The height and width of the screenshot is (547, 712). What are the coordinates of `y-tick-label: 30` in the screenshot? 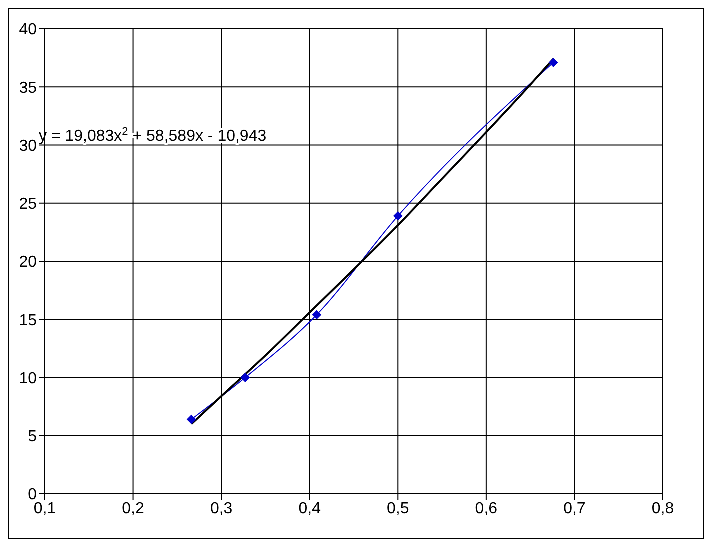 It's located at (28, 146).